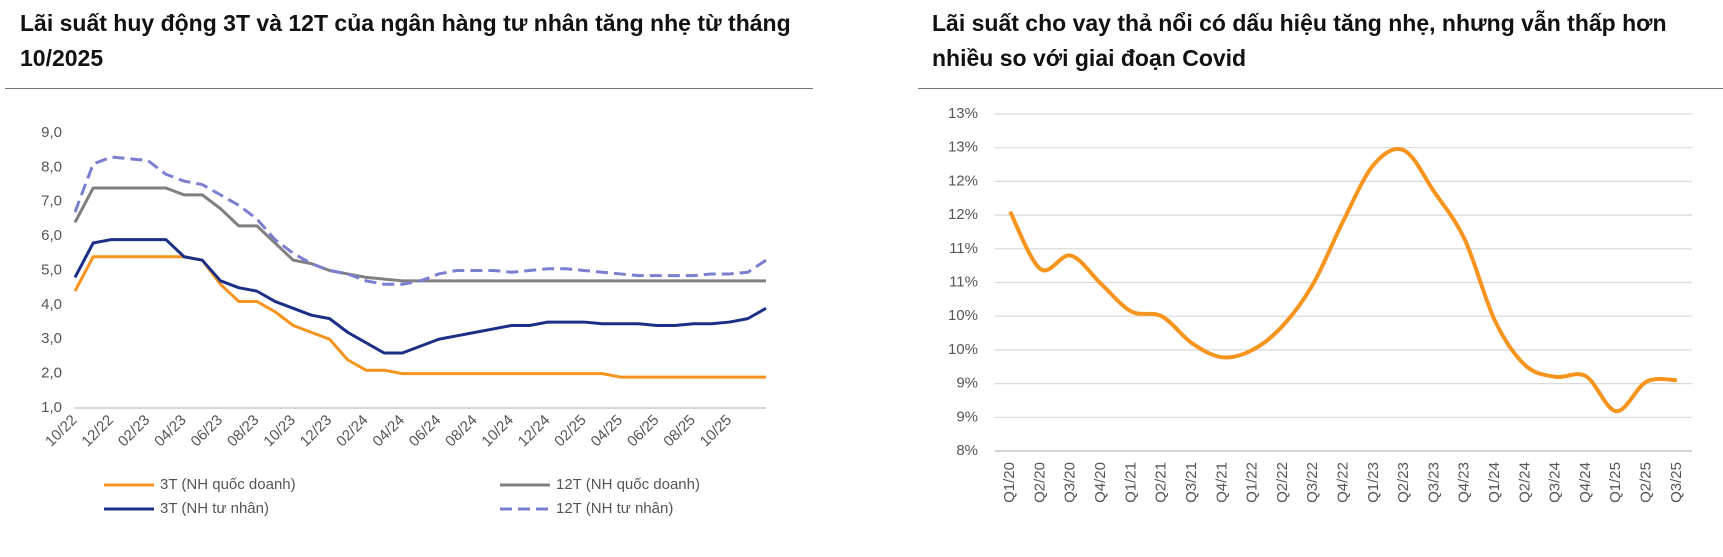  Describe the element at coordinates (1221, 482) in the screenshot. I see `x-tick-label: Q4/21` at that location.